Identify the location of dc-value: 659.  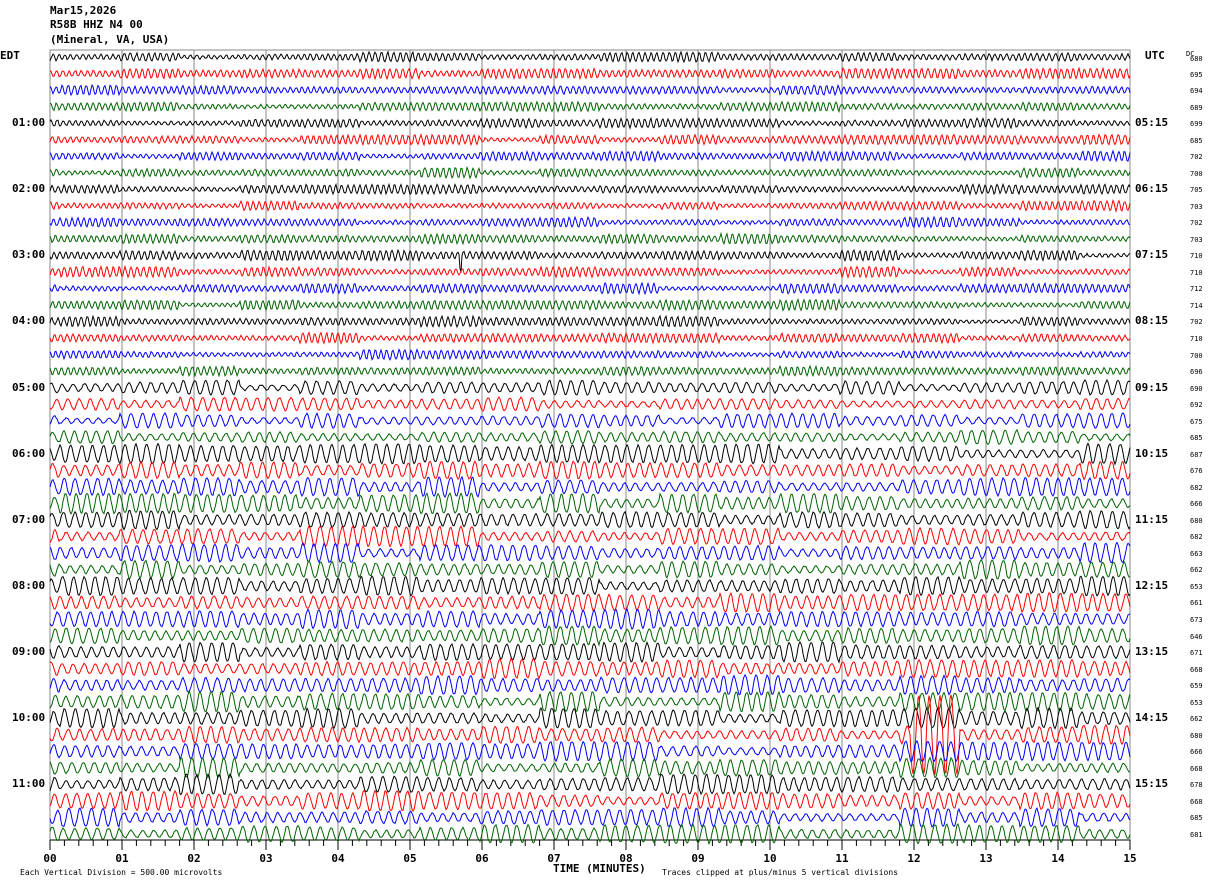
(1196, 686).